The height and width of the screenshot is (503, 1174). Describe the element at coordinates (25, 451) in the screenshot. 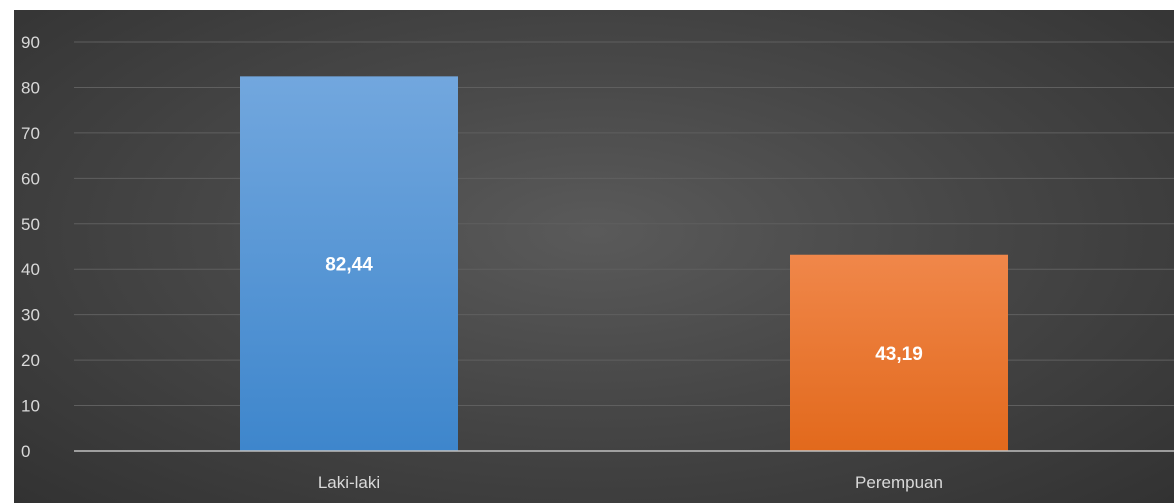

I see `y-tick-label: 0` at that location.